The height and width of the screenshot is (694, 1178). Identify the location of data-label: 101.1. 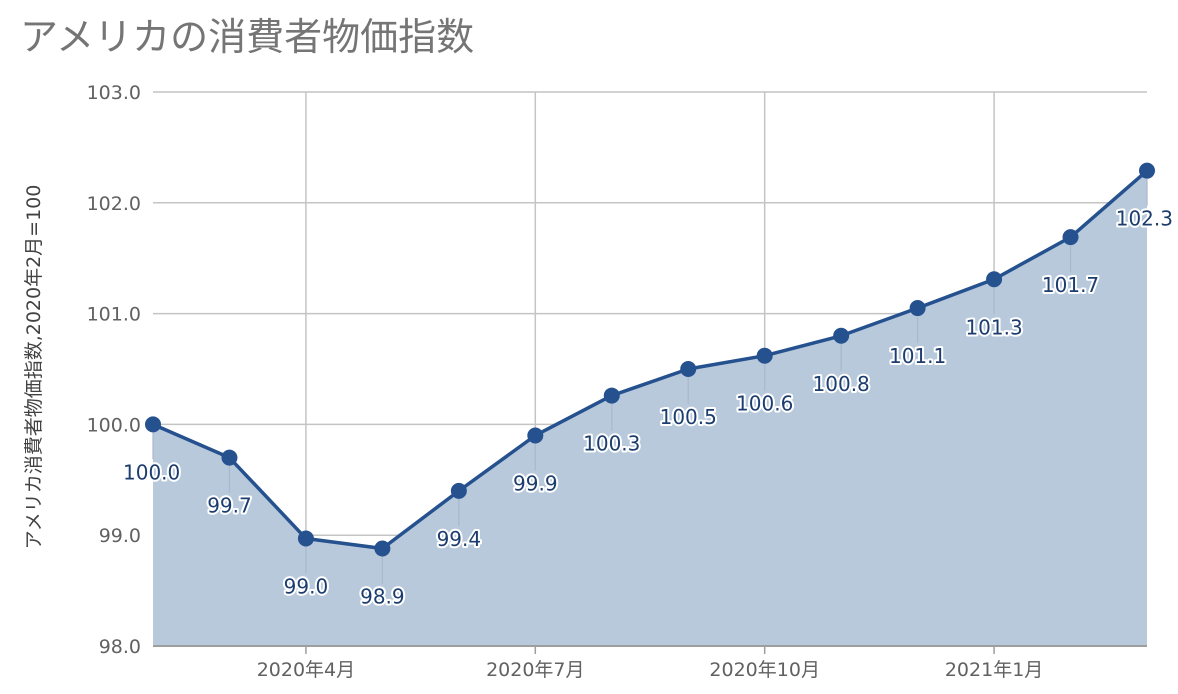
(917, 356).